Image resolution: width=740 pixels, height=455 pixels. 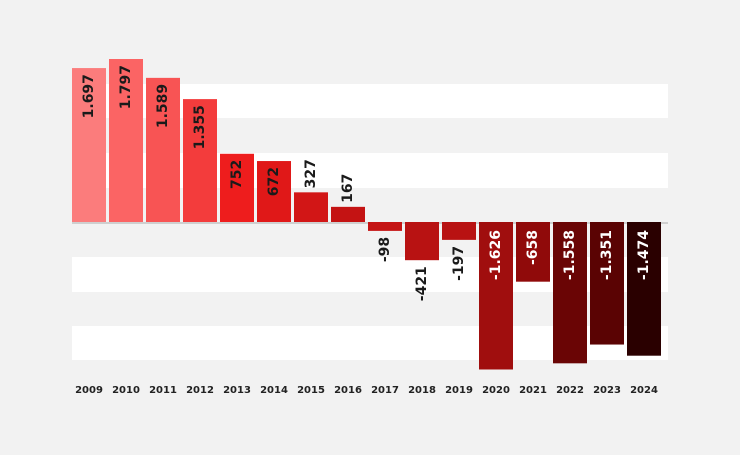 What do you see at coordinates (422, 283) in the screenshot?
I see `data-label-2018: -421` at bounding box center [422, 283].